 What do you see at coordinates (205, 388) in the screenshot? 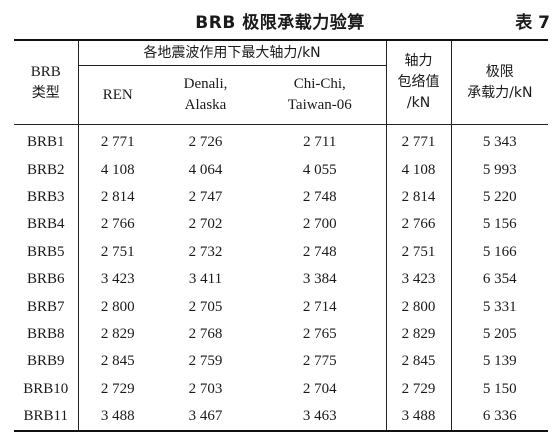
I see `cell-denali: 2 703` at bounding box center [205, 388].